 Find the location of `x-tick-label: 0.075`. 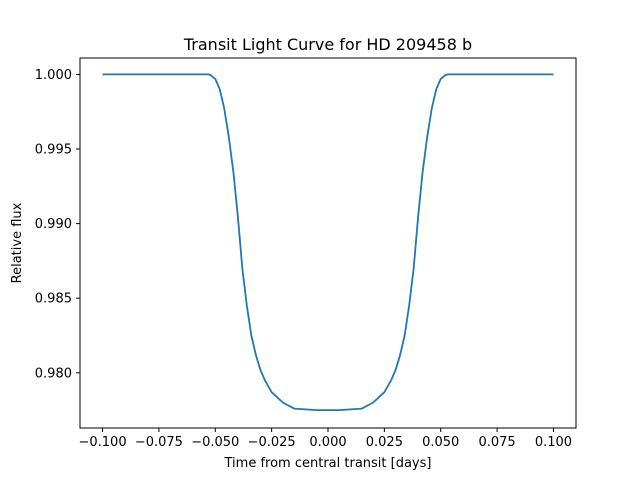

x-tick-label: 0.075 is located at coordinates (496, 442).